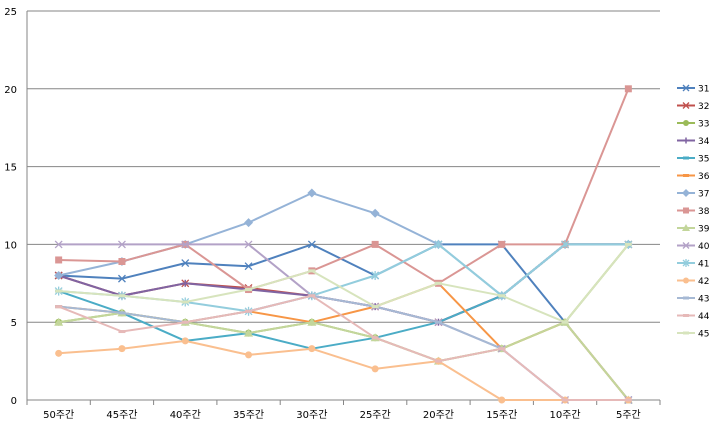  I want to click on legend-item-43: 43, so click(693, 300).